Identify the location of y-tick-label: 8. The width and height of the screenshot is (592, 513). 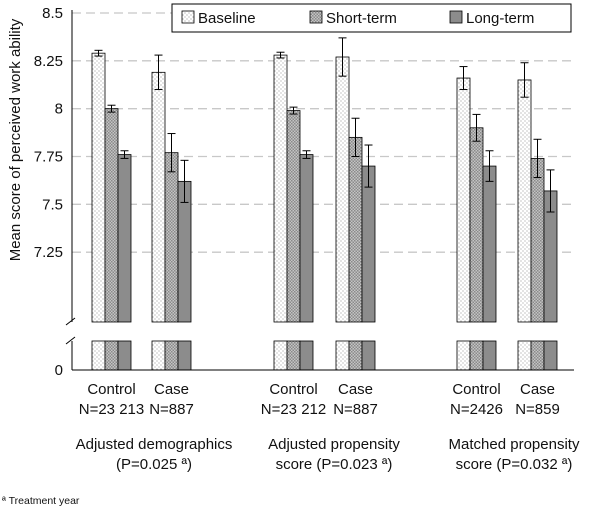
(59, 109).